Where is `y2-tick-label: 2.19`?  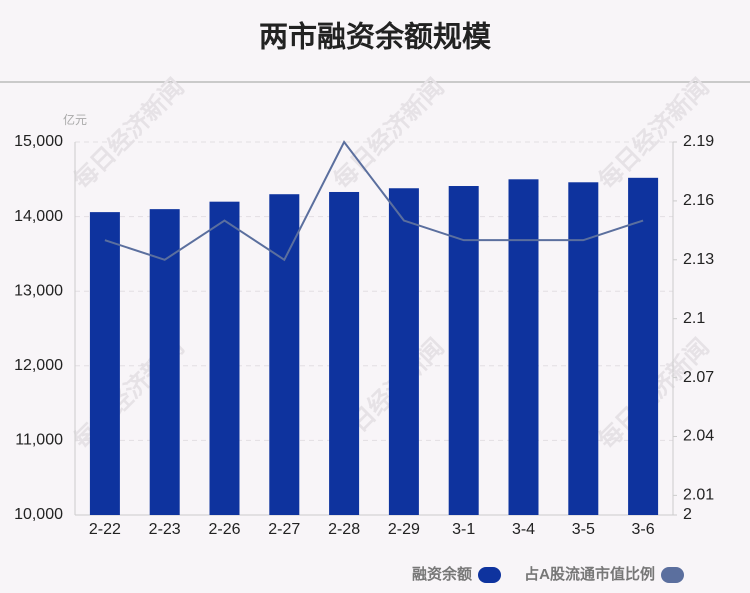 y2-tick-label: 2.19 is located at coordinates (698, 141).